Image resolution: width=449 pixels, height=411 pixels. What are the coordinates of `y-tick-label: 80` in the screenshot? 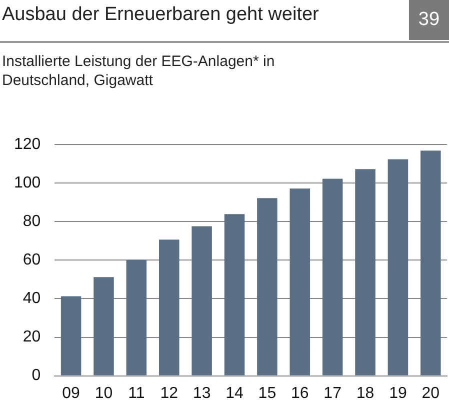 It's located at (31, 221).